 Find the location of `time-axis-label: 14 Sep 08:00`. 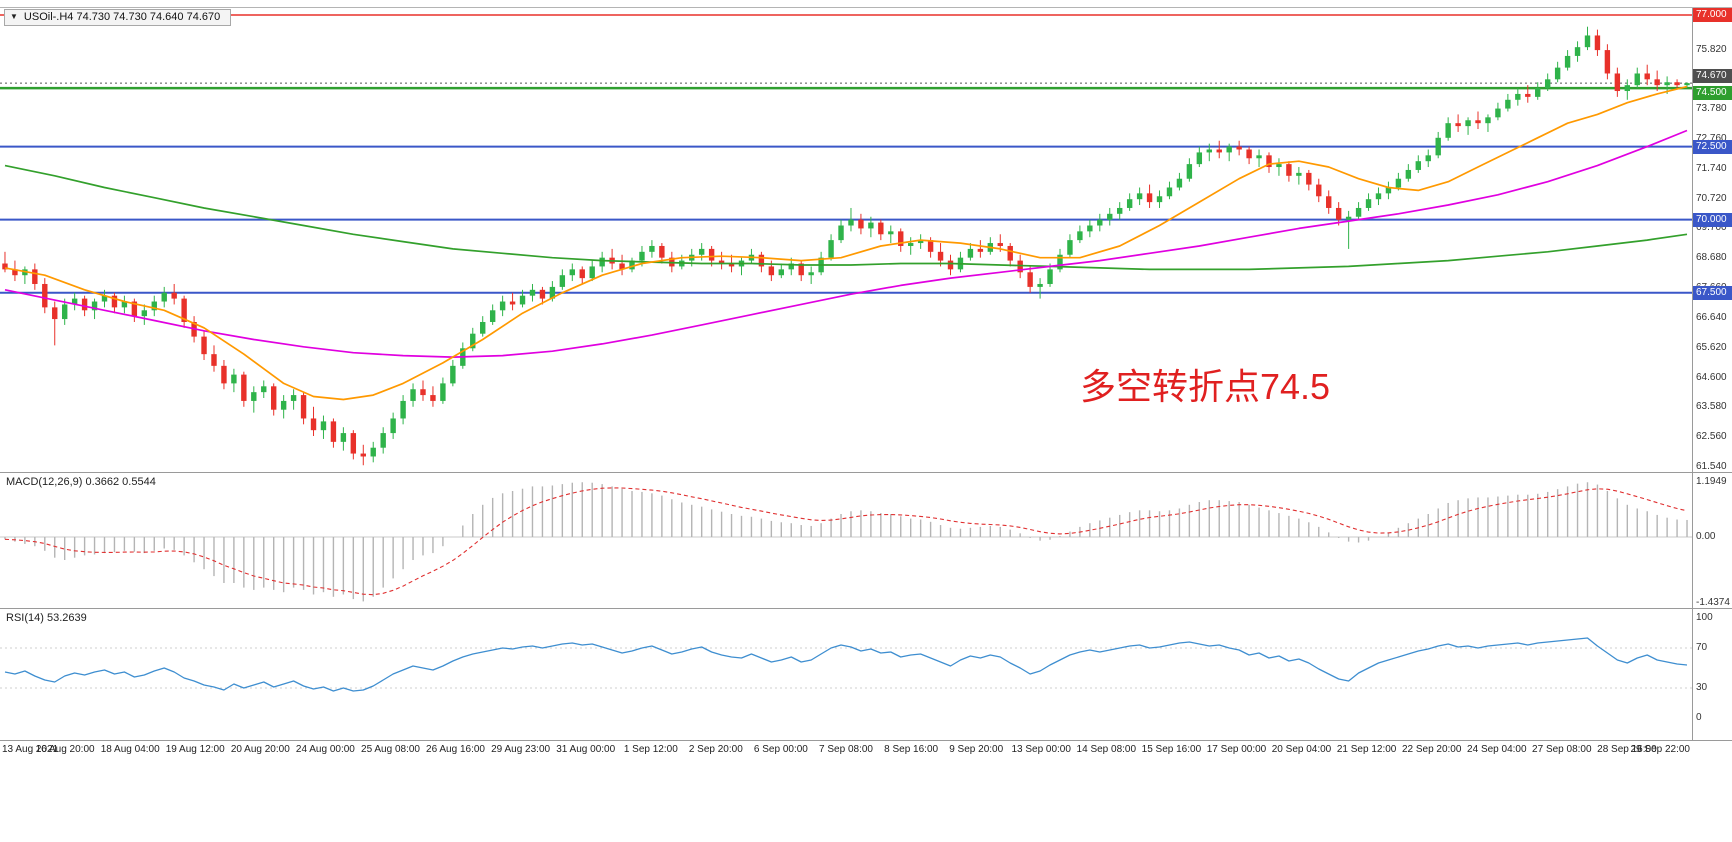

time-axis-label: 14 Sep 08:00 is located at coordinates (1106, 749).